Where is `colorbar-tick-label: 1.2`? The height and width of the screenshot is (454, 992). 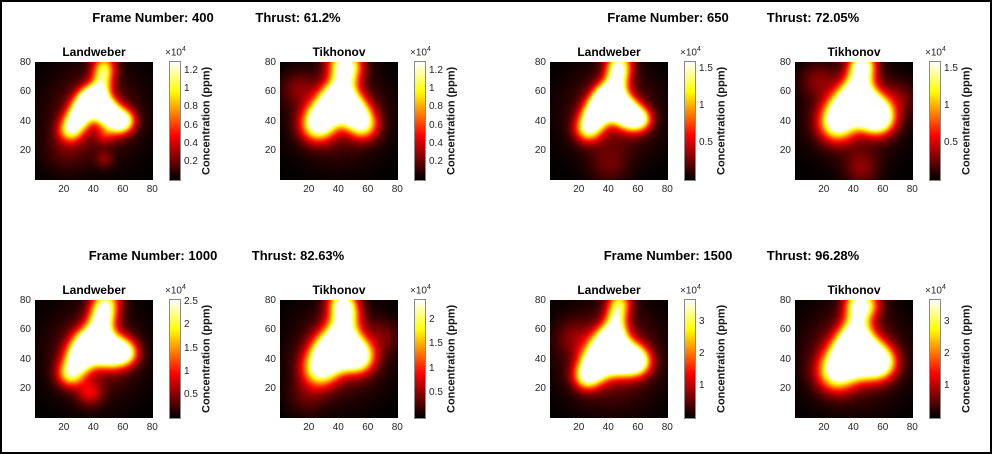 colorbar-tick-label: 1.2 is located at coordinates (191, 71).